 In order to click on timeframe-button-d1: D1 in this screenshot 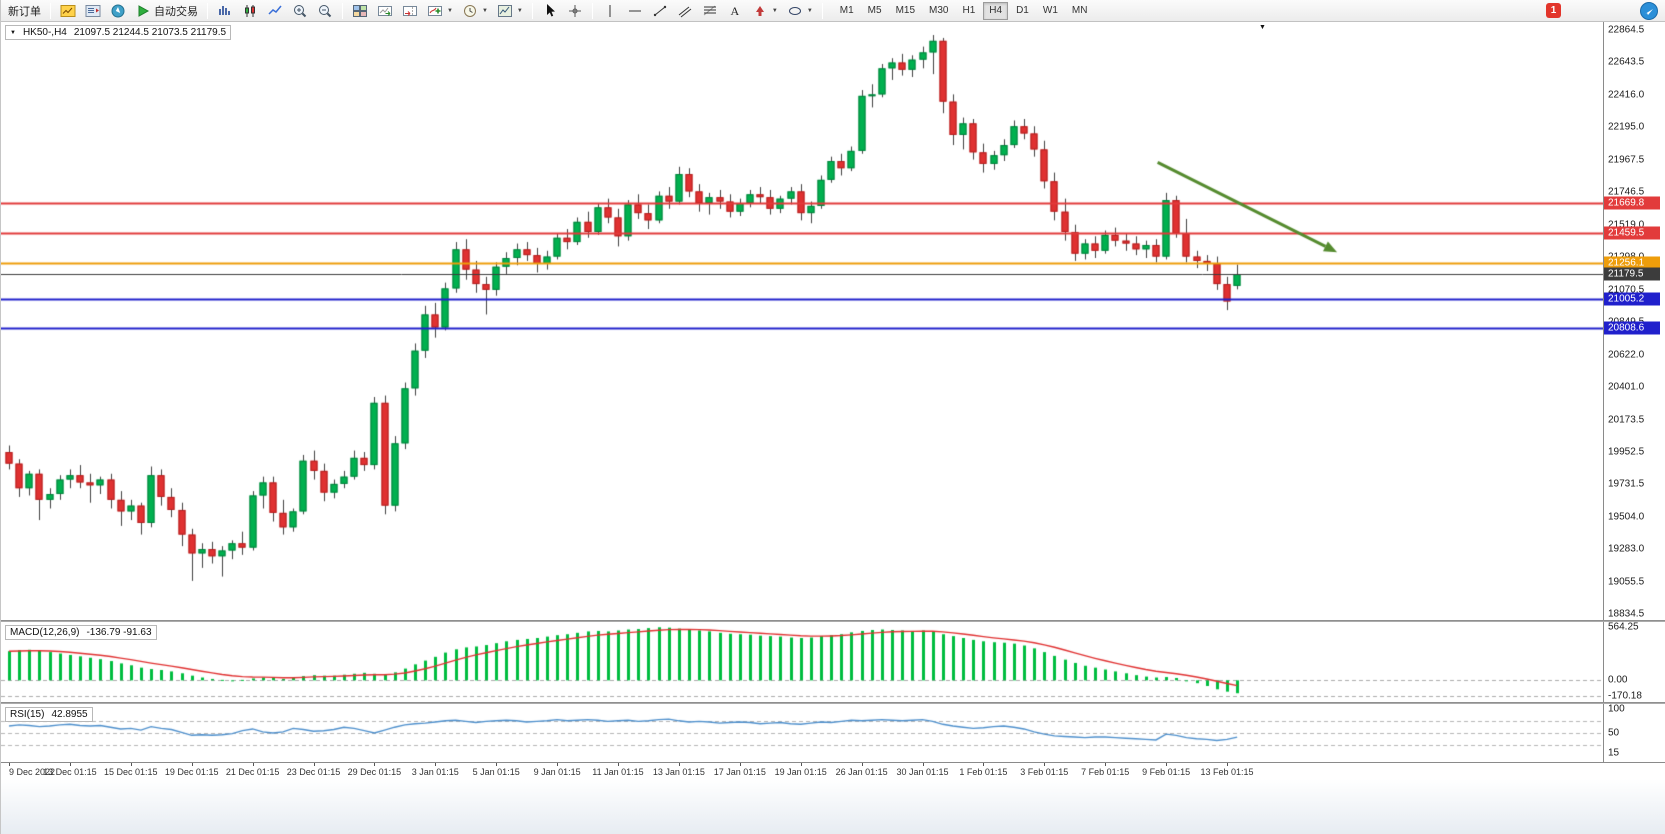, I will do `click(1022, 11)`.